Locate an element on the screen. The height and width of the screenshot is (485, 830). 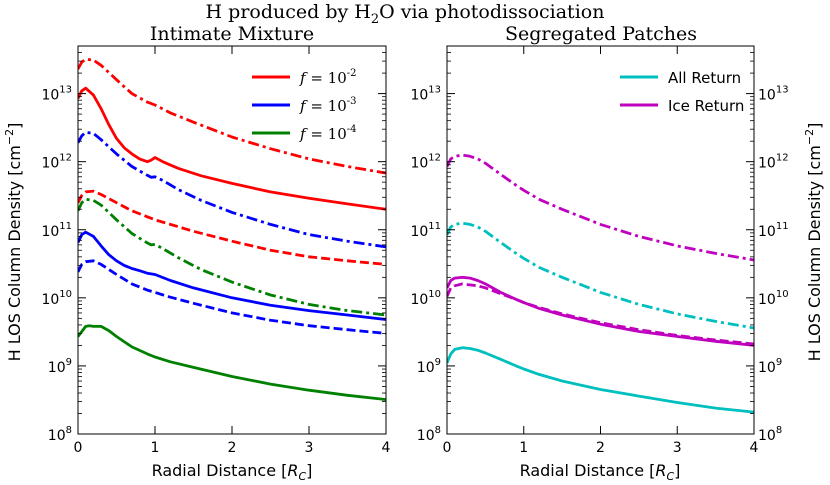
y-tick-label-right: 10⁸ is located at coordinates (770, 434).